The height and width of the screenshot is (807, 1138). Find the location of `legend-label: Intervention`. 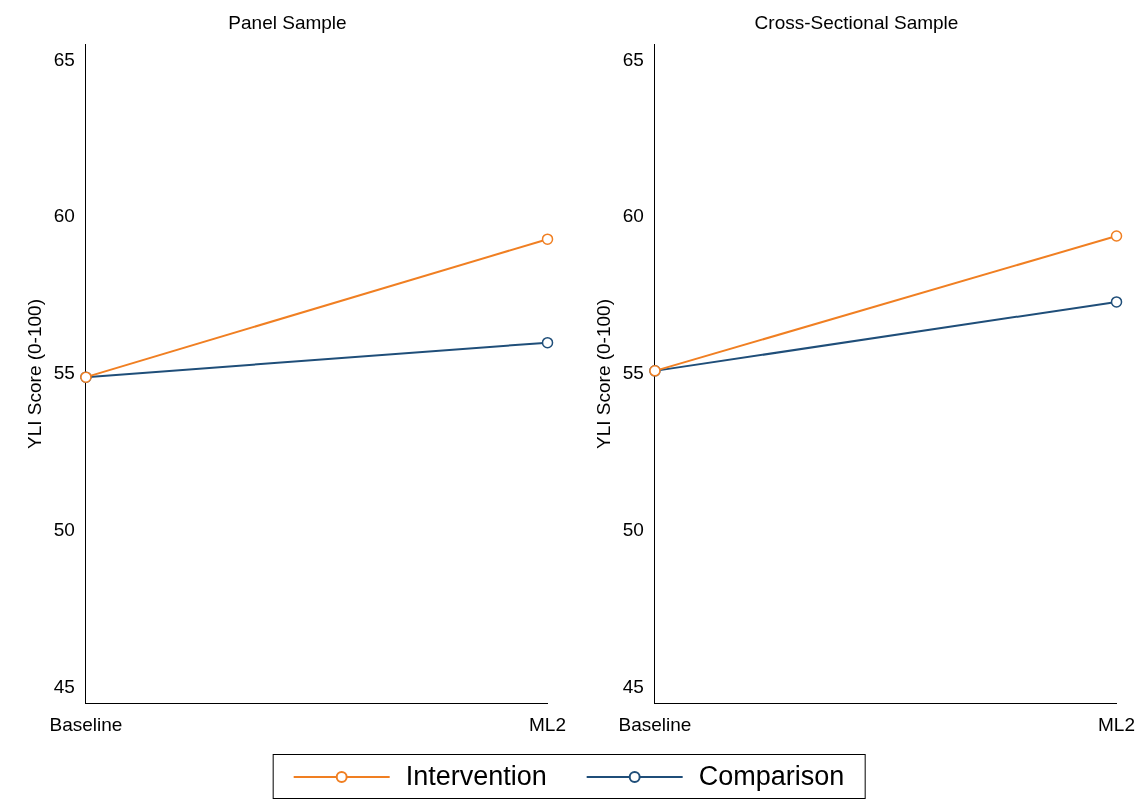

legend-label: Intervention is located at coordinates (476, 776).